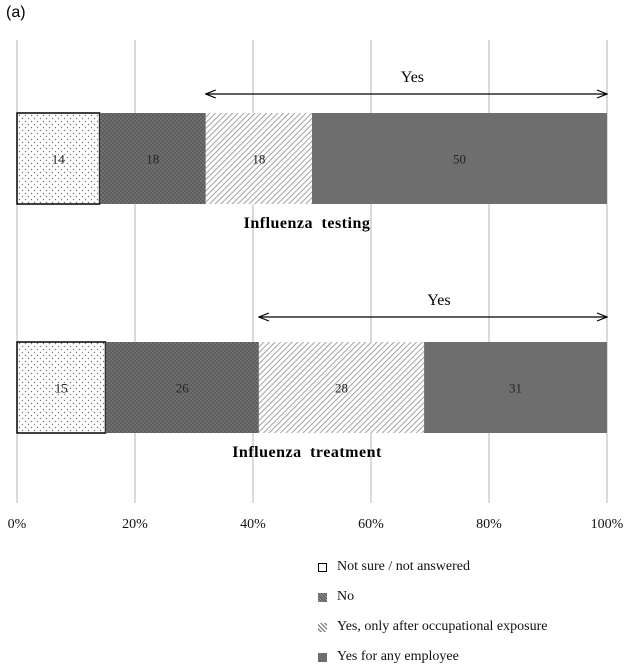 This screenshot has height=672, width=631. Describe the element at coordinates (59, 159) in the screenshot. I see `data-label: 14` at that location.